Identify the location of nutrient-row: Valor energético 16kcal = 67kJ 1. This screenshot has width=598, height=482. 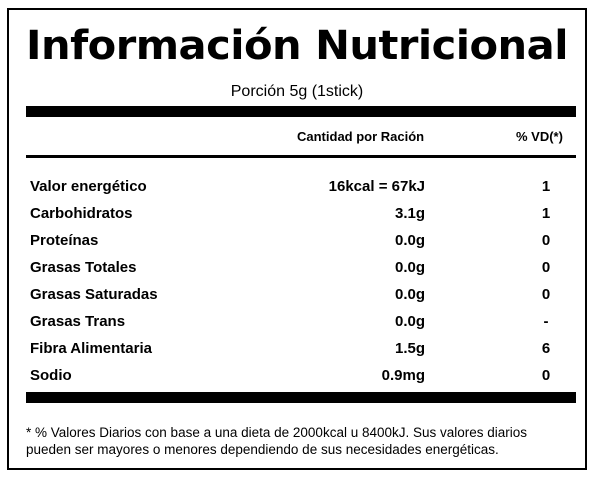
(301, 186).